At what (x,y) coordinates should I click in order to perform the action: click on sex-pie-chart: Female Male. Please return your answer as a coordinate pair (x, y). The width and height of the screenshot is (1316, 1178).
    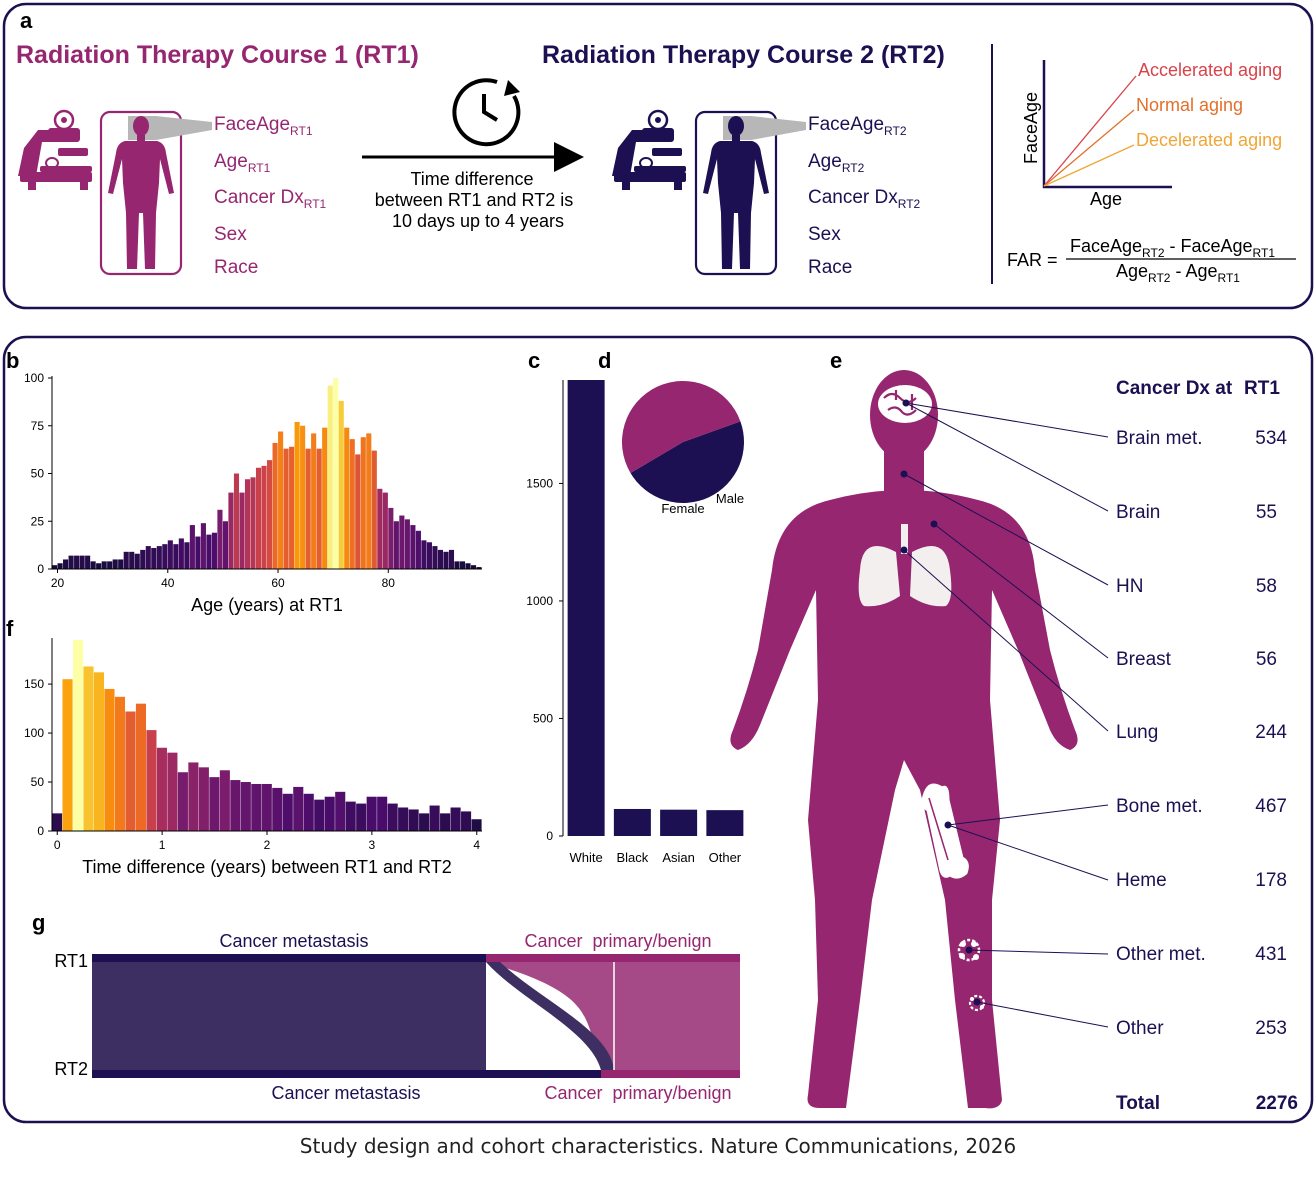
    Looking at the image, I should click on (683, 448).